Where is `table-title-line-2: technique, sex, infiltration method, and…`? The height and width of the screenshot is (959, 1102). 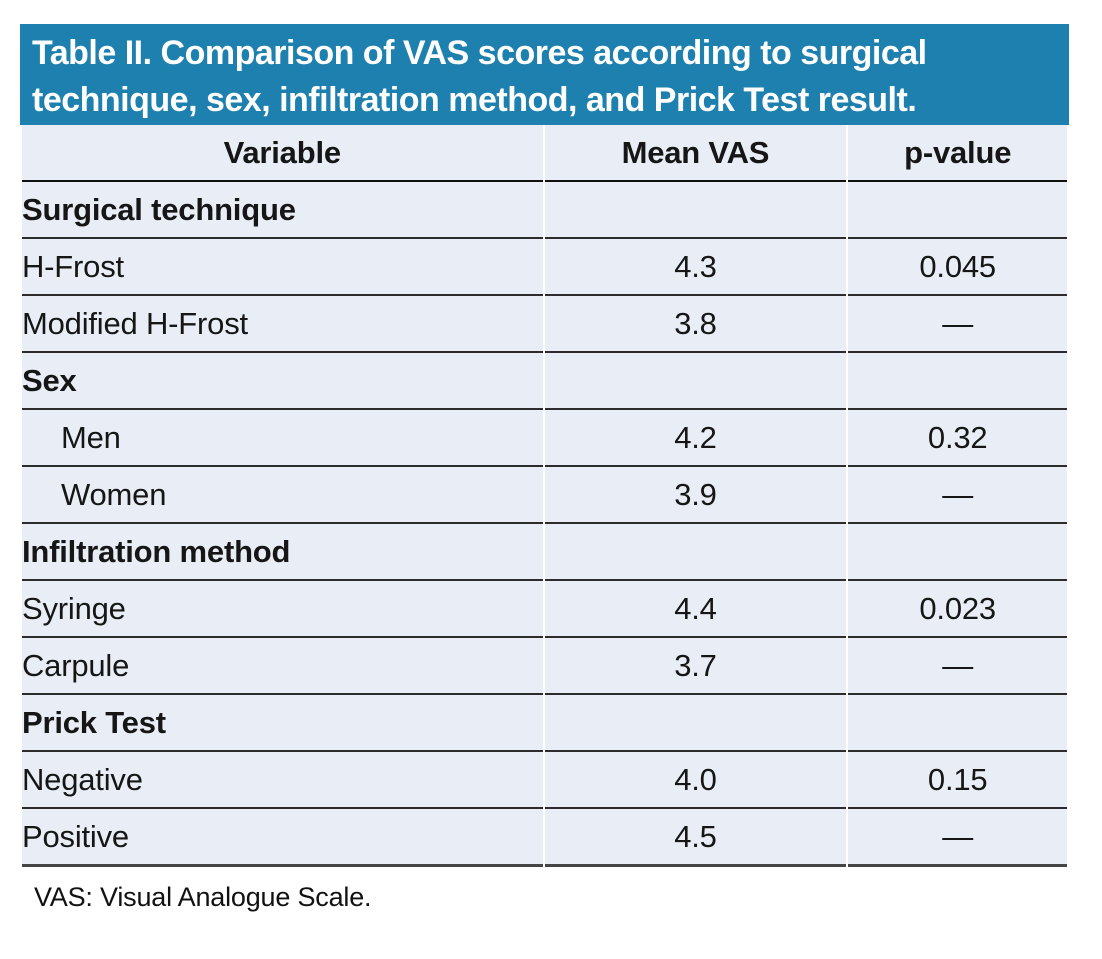 table-title-line-2: technique, sex, infiltration method, and… is located at coordinates (474, 99).